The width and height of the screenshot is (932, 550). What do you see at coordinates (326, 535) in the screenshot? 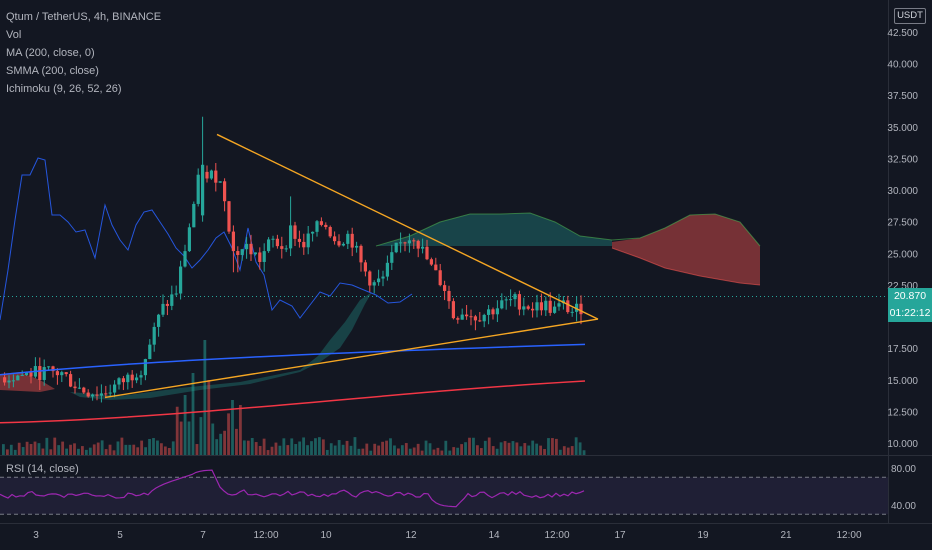
I see `time-tick-label: 10` at bounding box center [326, 535].